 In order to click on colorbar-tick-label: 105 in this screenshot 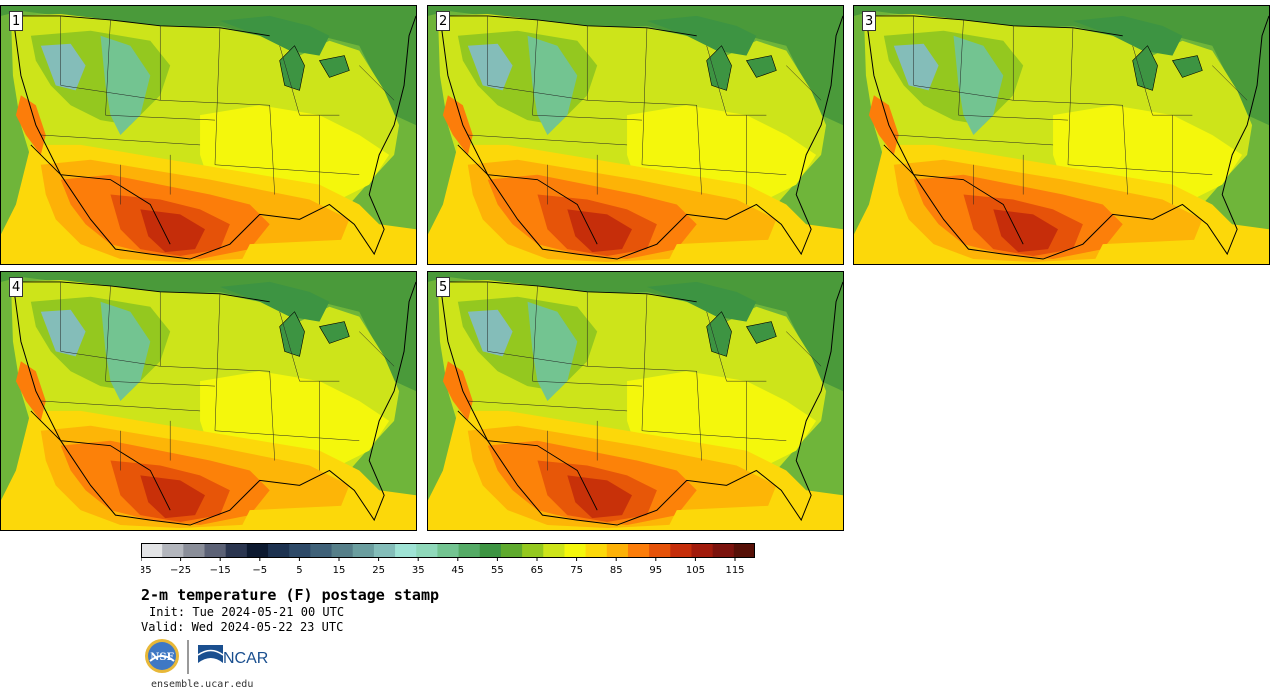, I will do `click(695, 570)`.